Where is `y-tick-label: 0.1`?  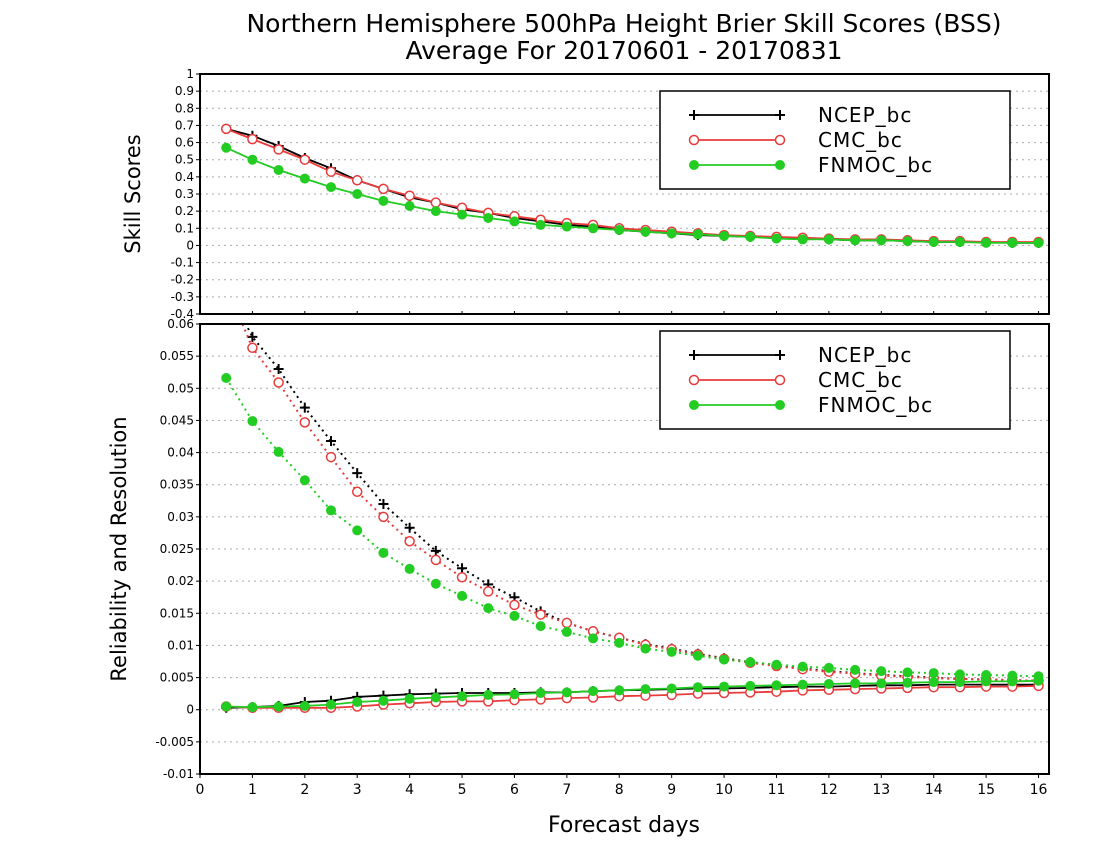 y-tick-label: 0.1 is located at coordinates (184, 228).